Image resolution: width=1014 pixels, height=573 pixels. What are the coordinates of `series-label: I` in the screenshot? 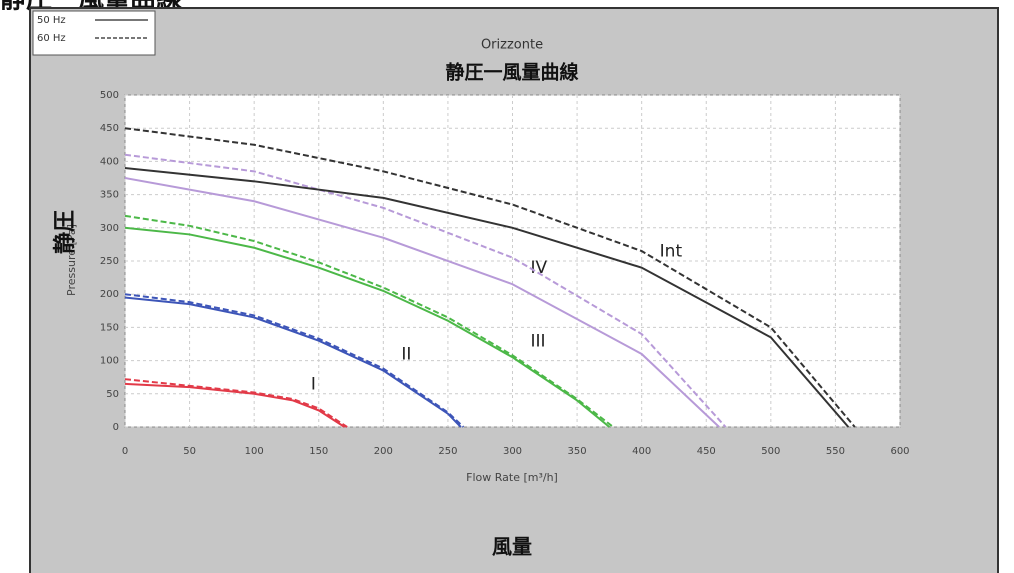 It's located at (313, 384).